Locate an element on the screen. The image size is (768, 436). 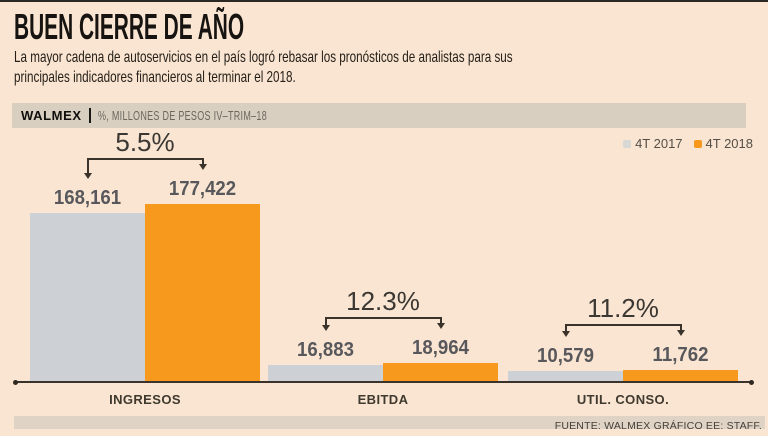
bar-4t-2017-ingresos is located at coordinates (87, 297).